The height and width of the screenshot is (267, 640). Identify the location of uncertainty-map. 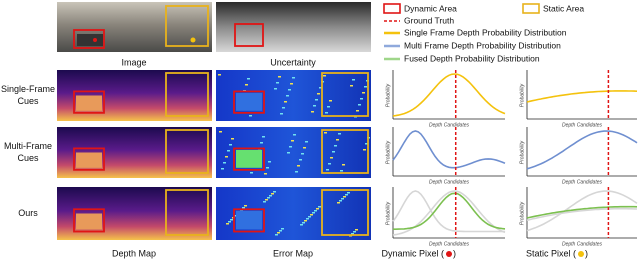
(293, 27).